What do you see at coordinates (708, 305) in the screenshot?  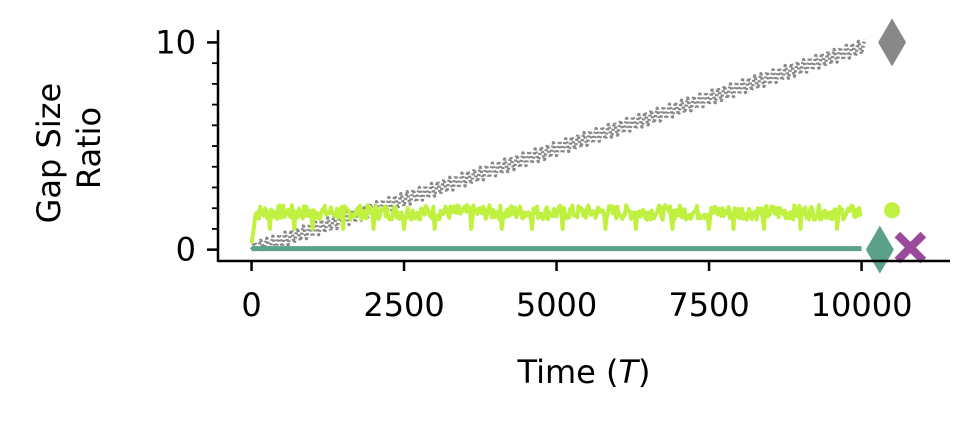 I see `x-tick-label: 7500` at bounding box center [708, 305].